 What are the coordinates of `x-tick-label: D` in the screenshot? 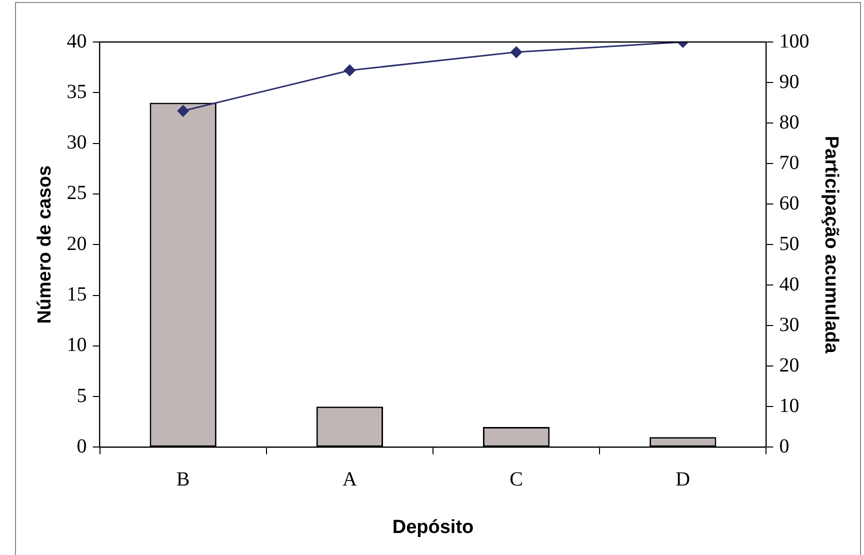 It's located at (683, 479).